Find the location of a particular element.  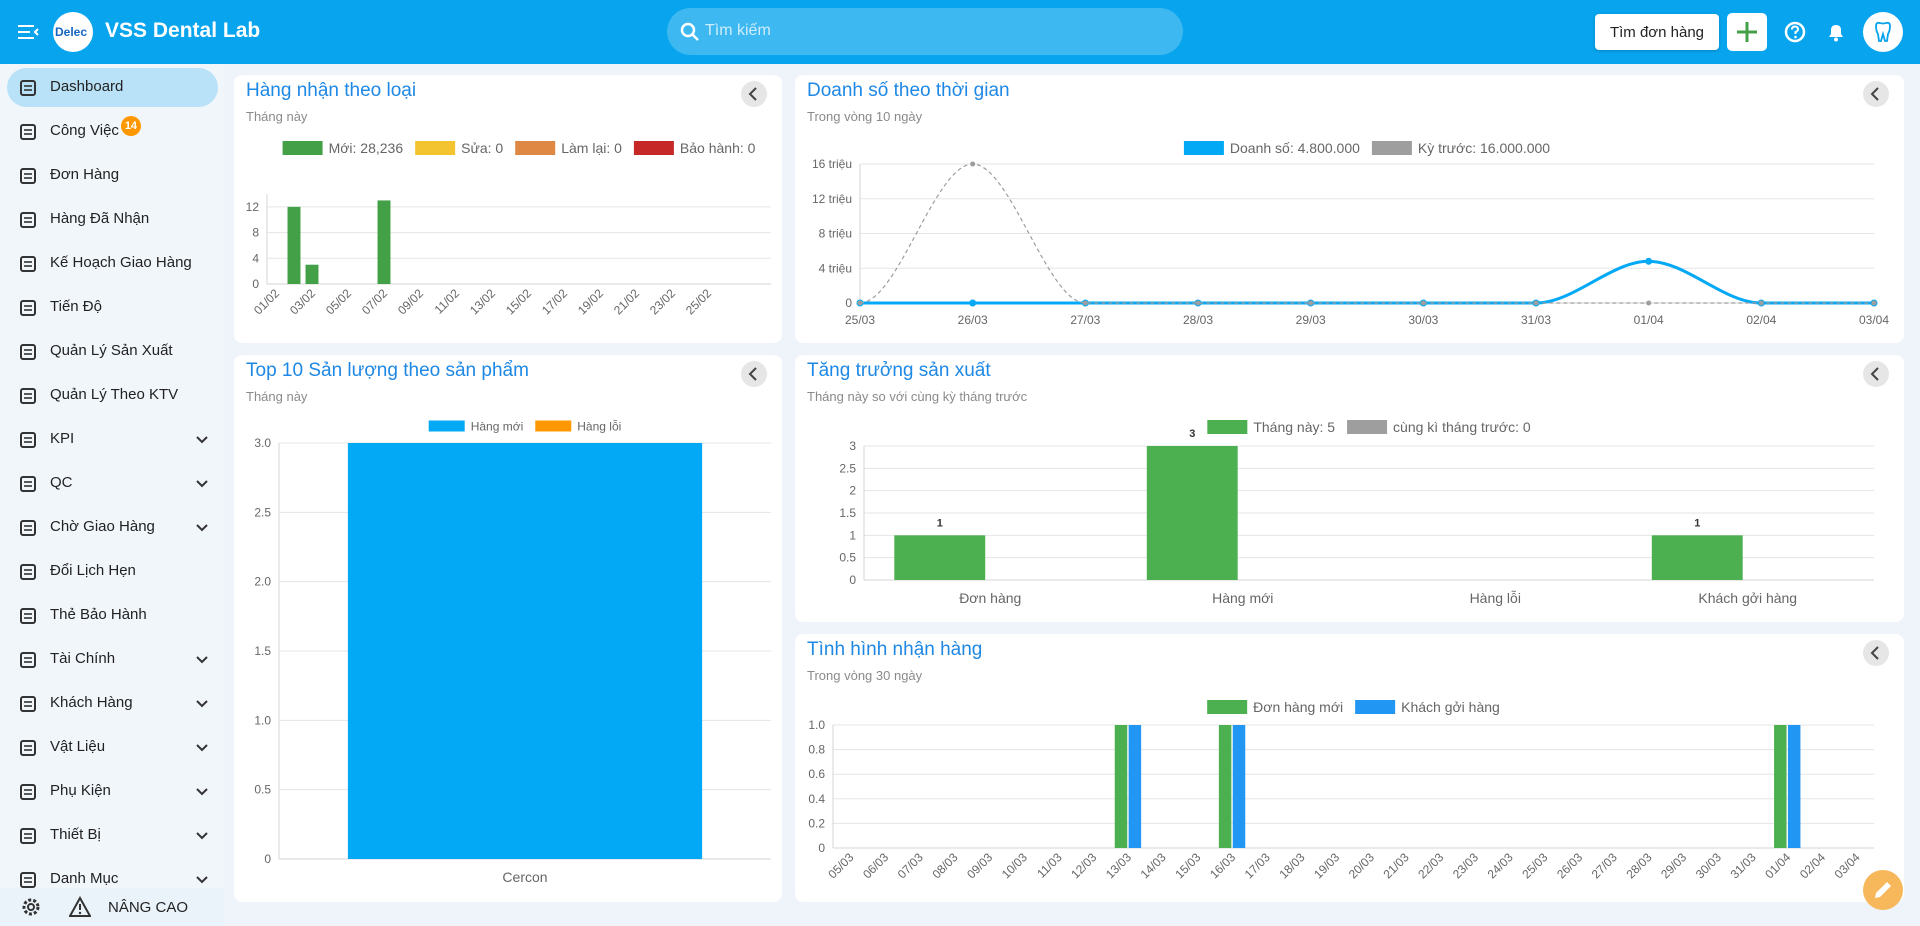

menu-item: Tiến Độ is located at coordinates (112, 307).